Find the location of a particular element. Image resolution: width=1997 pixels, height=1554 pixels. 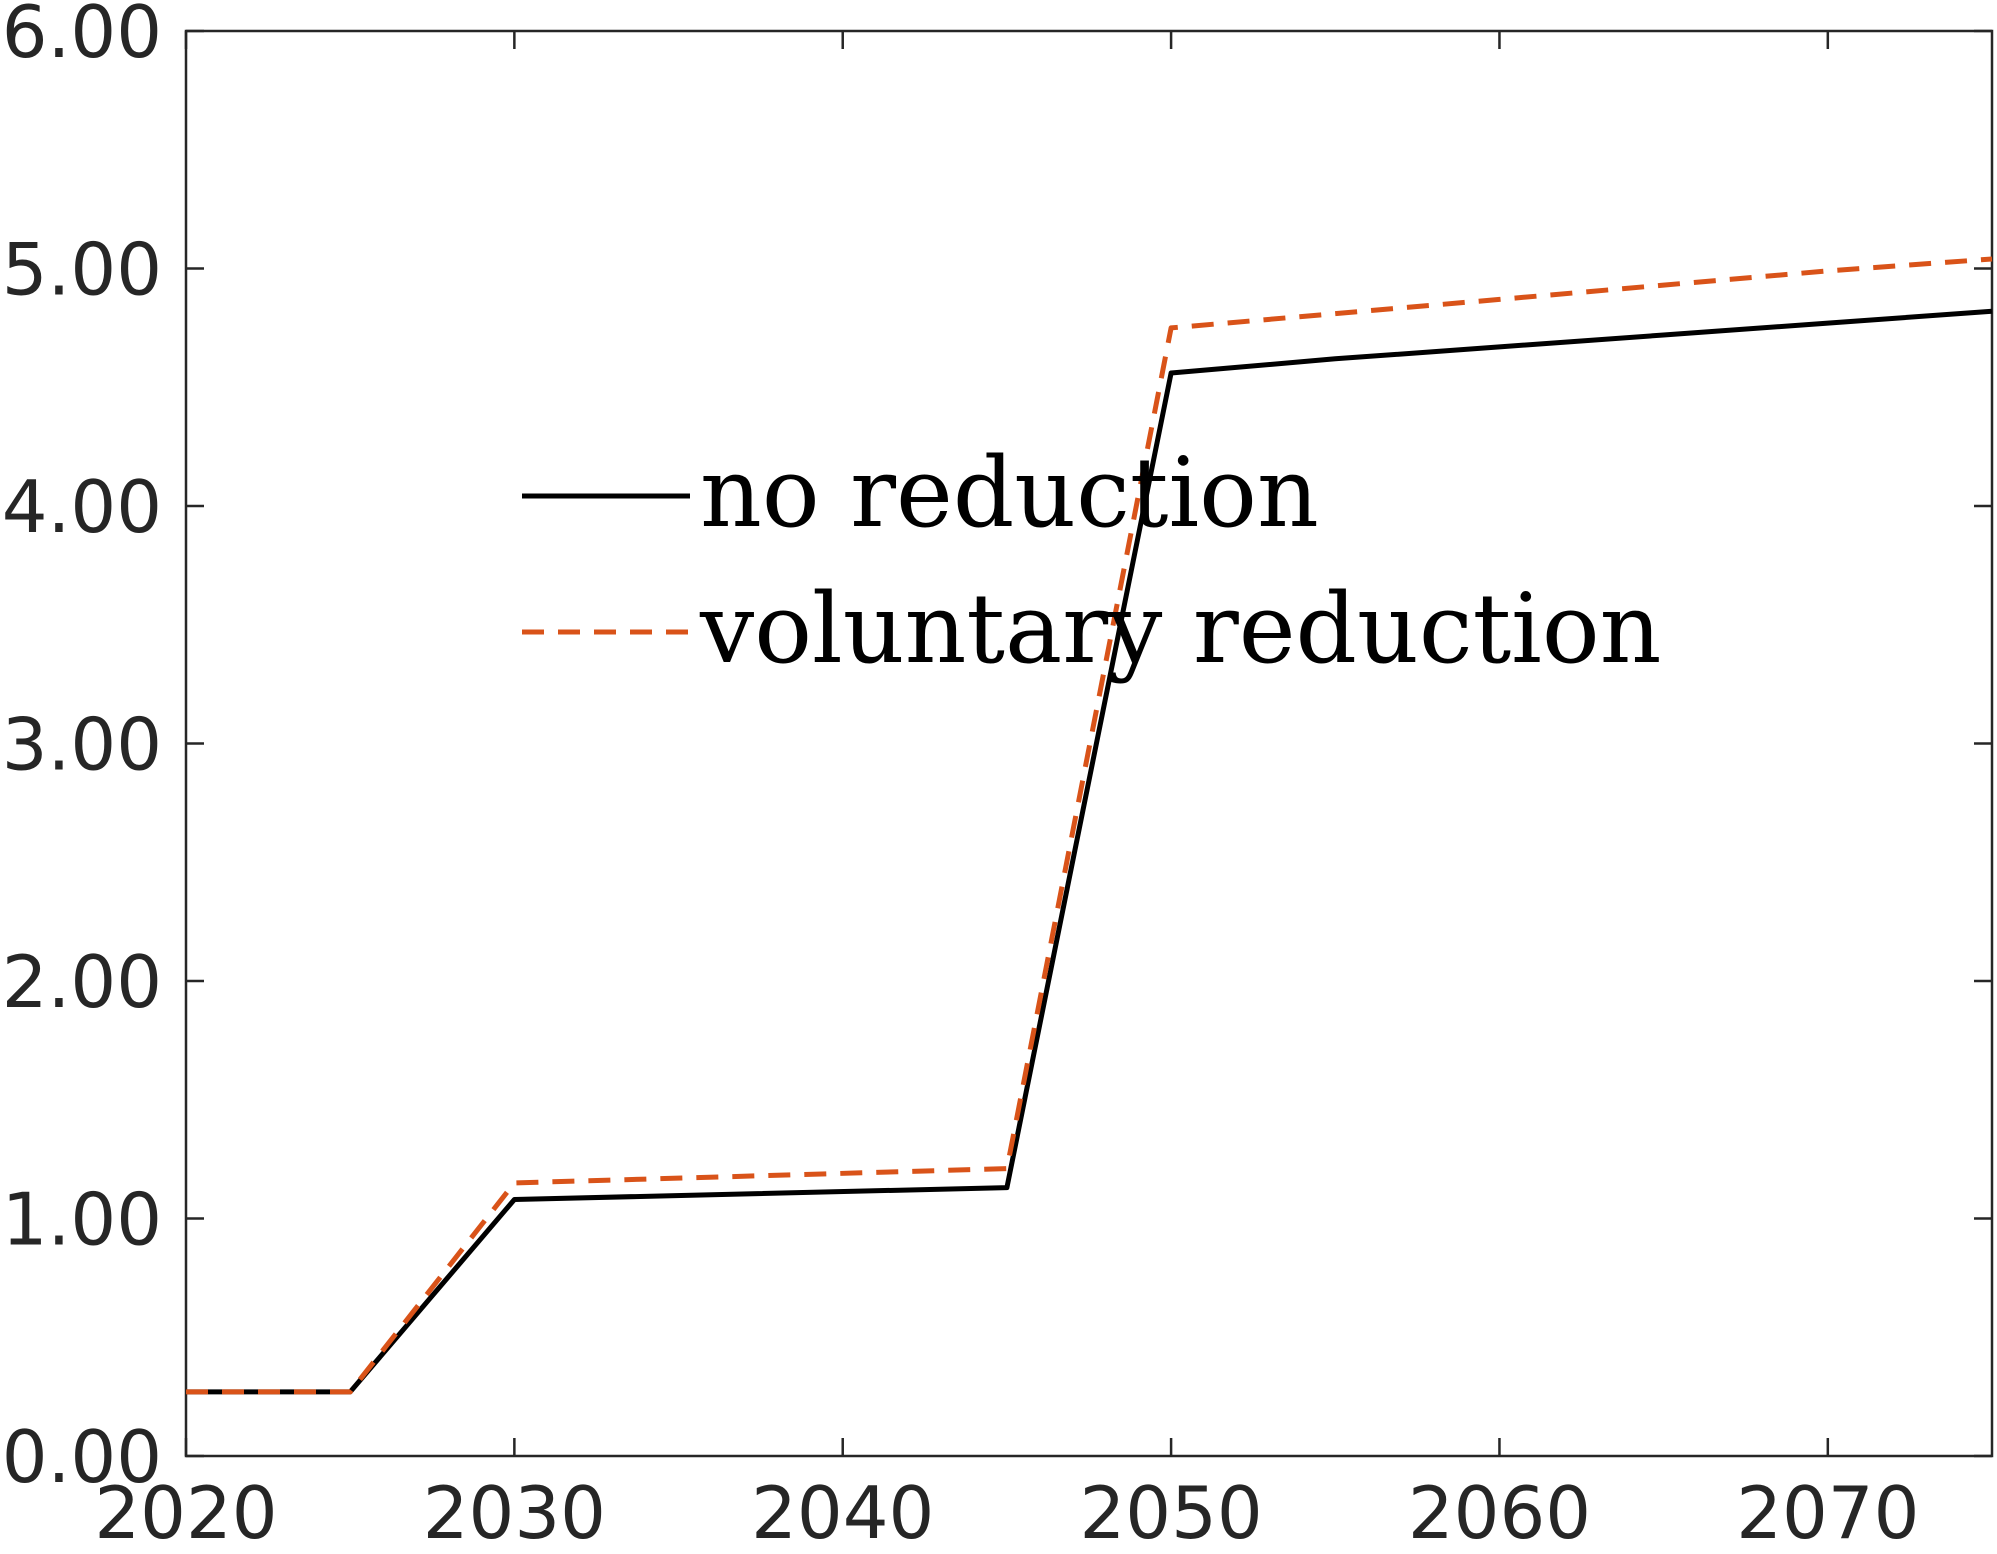

x-tick-label: 2060 is located at coordinates (1499, 1512).